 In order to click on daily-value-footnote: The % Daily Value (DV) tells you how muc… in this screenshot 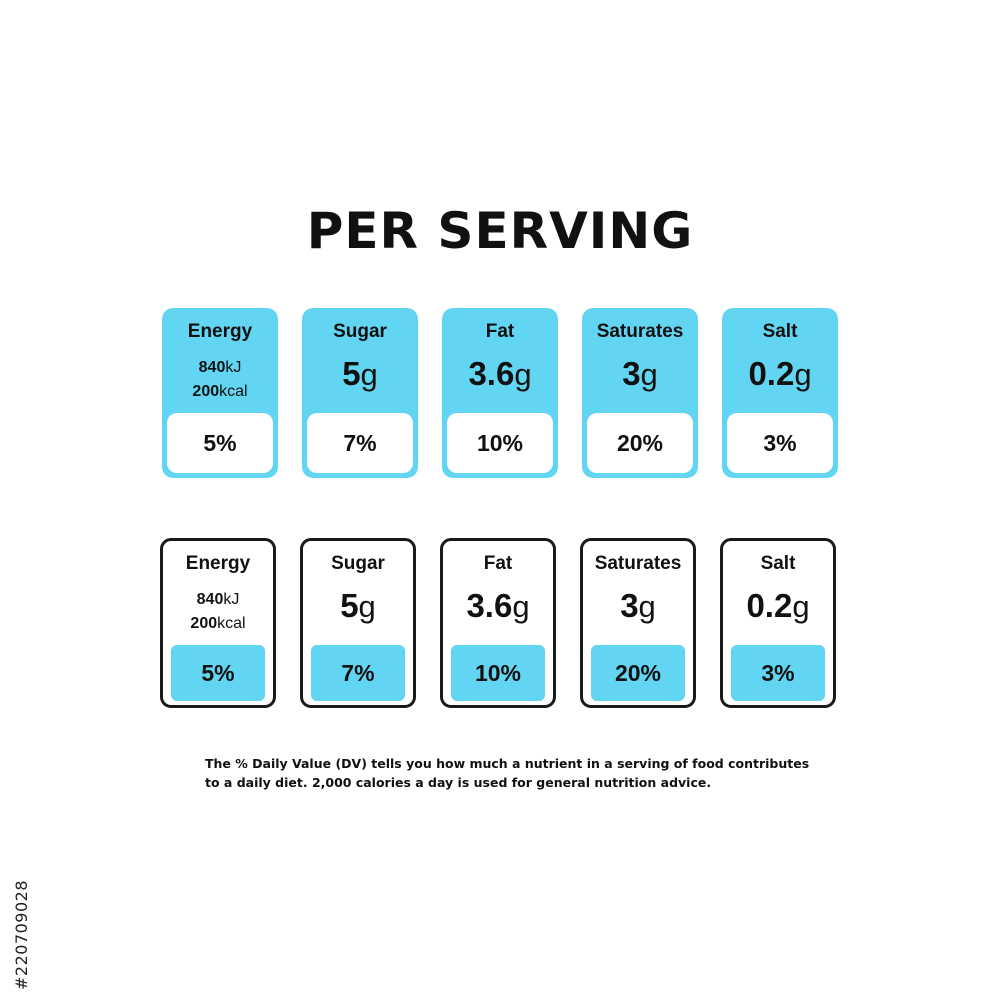, I will do `click(507, 773)`.